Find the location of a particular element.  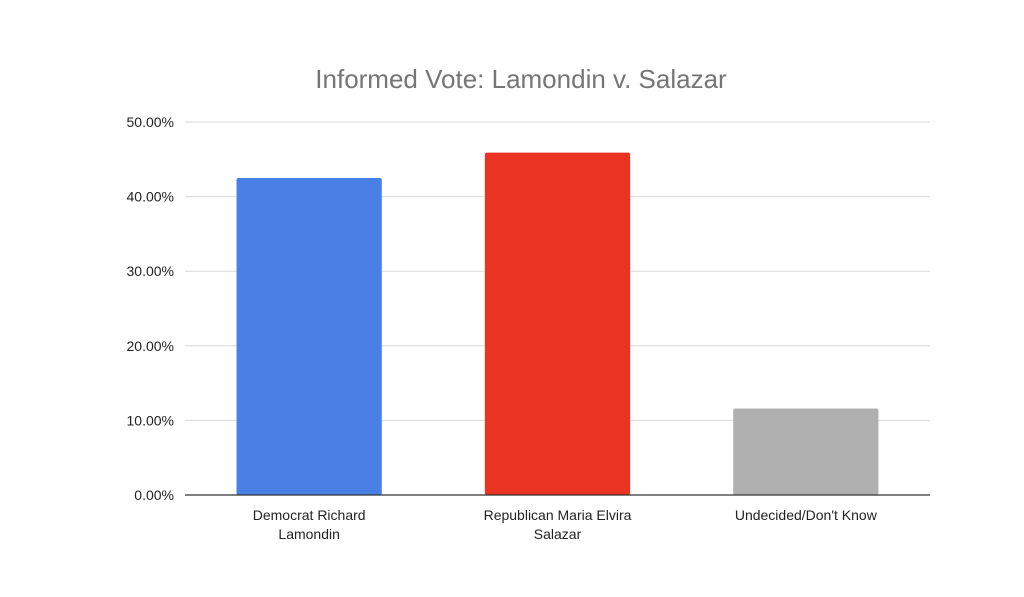

y-tick-label: 10.00% is located at coordinates (150, 420).